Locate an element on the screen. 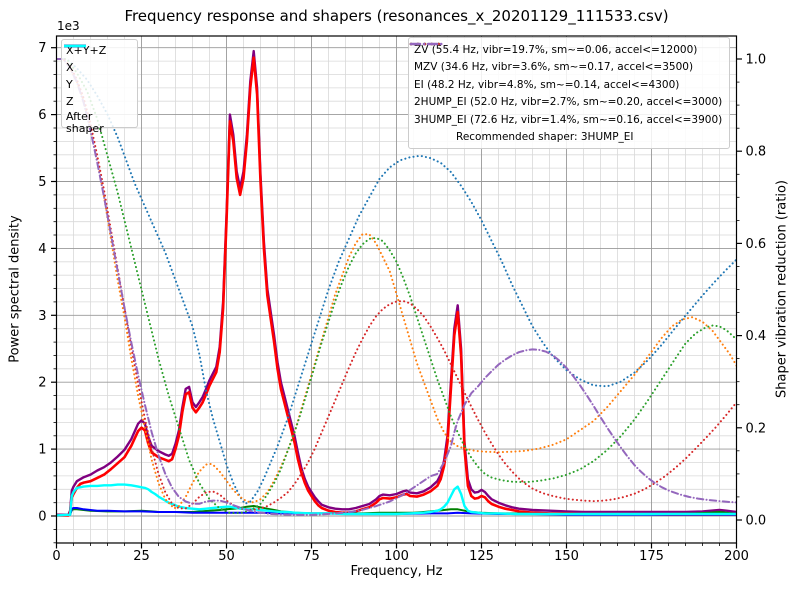 The width and height of the screenshot is (800, 600). legend-entry-label: Y is located at coordinates (69, 85).